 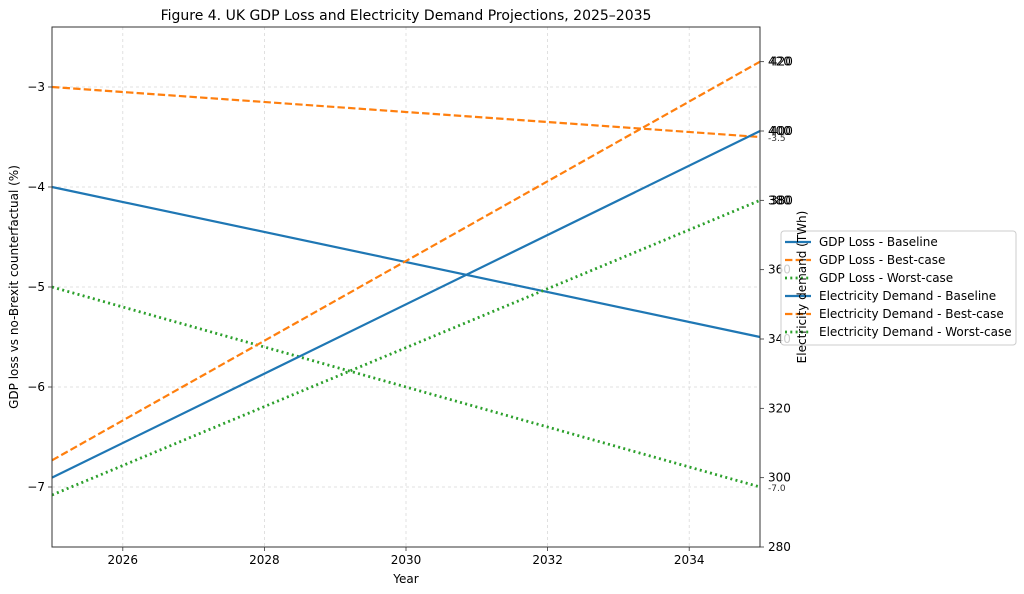 I want to click on y-right-tick-label-overlap: 400, so click(x=781, y=131).